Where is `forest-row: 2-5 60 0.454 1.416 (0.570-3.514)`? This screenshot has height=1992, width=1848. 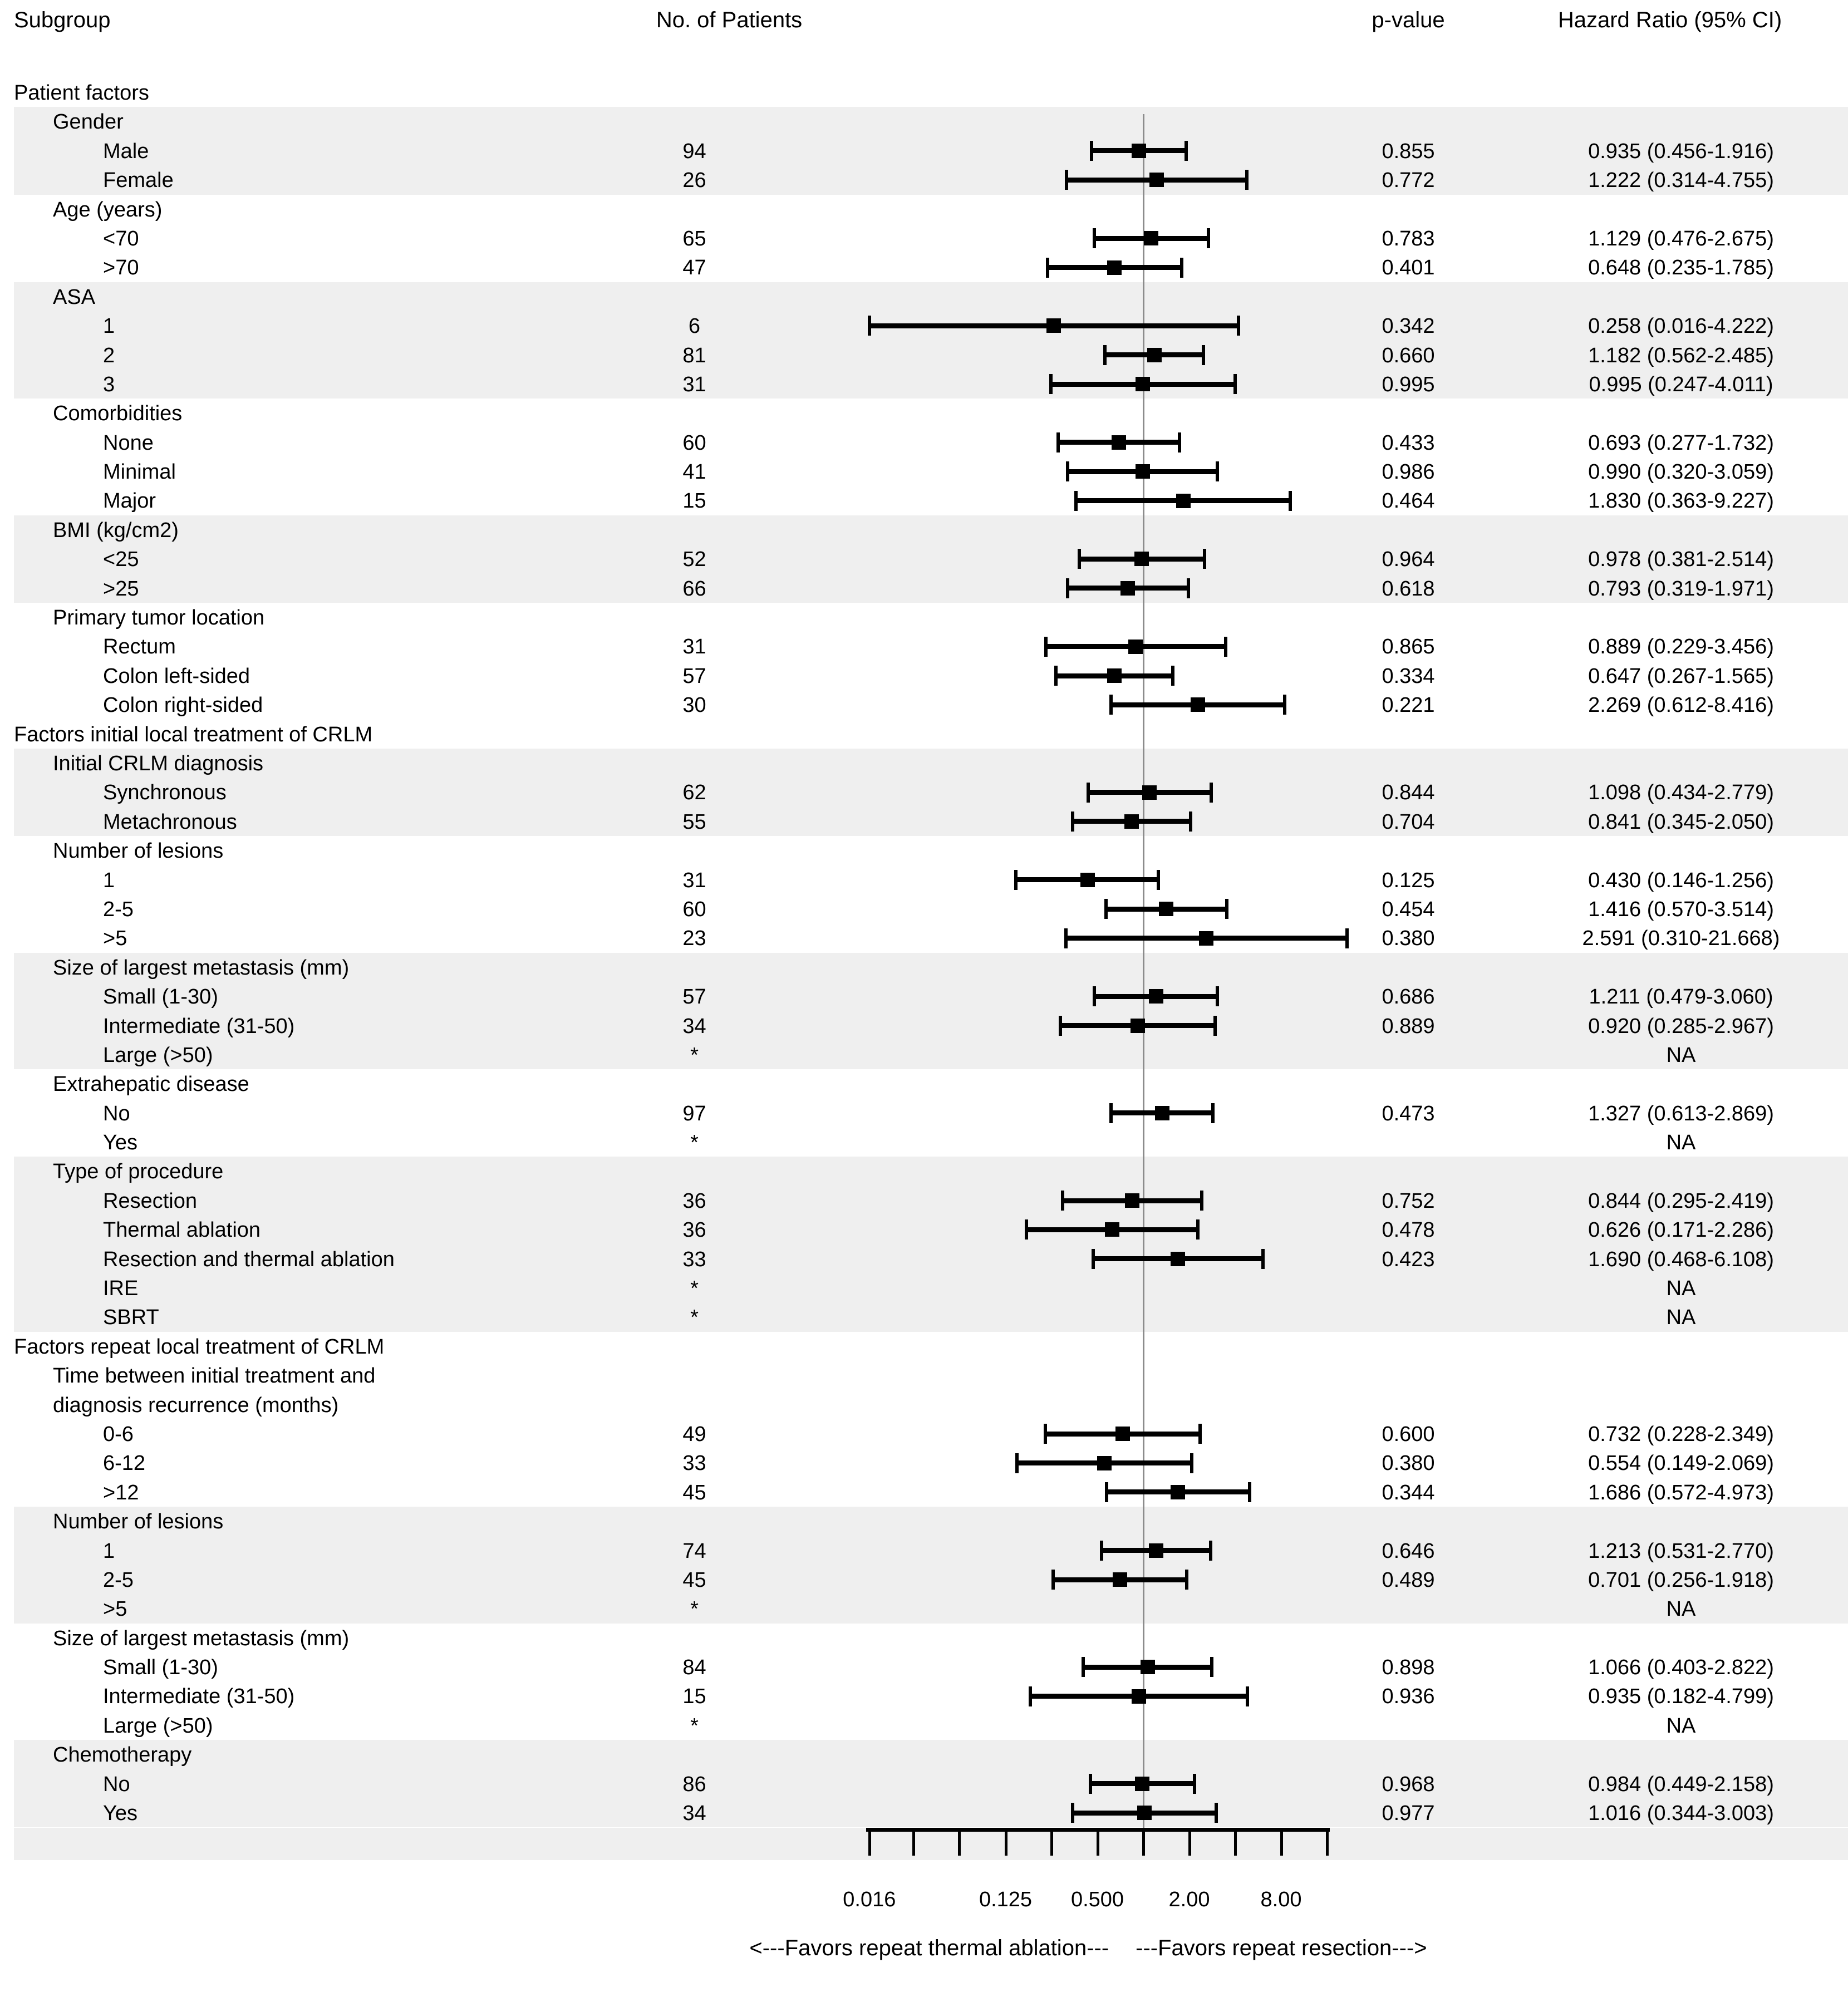 forest-row: 2-5 60 0.454 1.416 (0.570-3.514) is located at coordinates (924, 908).